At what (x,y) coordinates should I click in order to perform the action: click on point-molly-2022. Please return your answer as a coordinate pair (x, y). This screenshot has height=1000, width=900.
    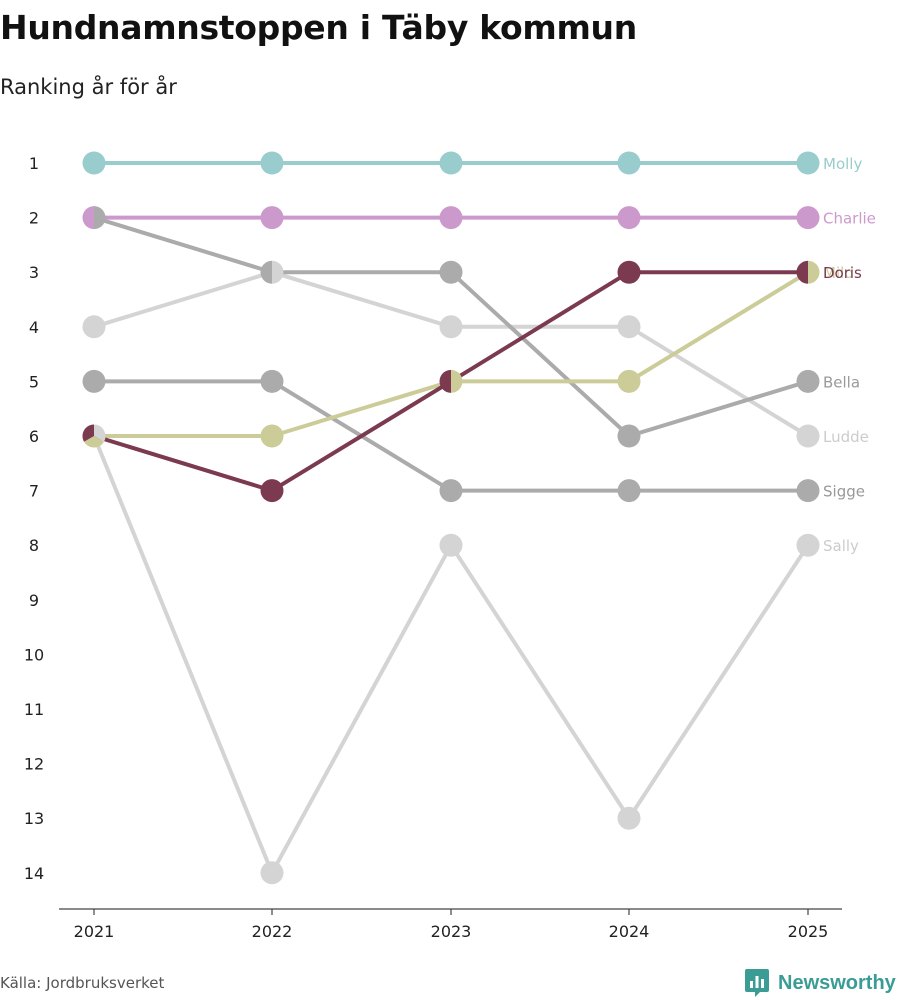
    Looking at the image, I should click on (272, 163).